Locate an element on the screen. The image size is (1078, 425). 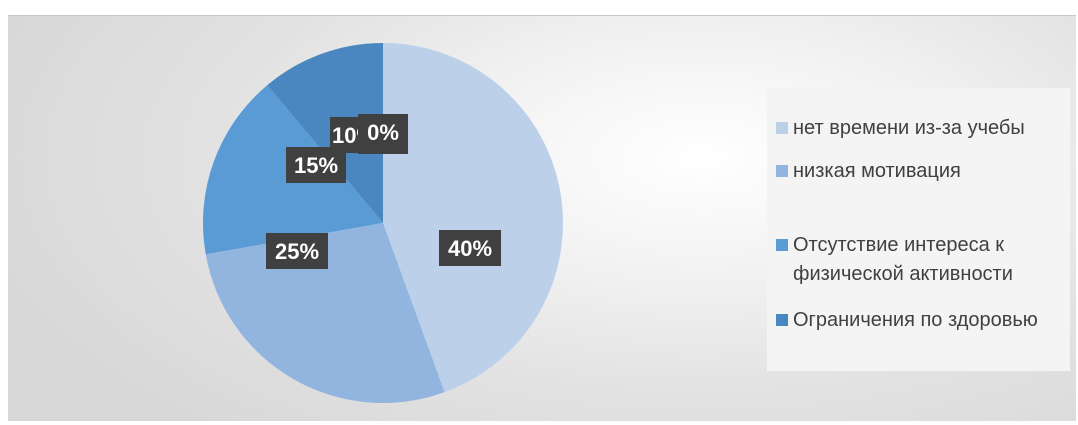
legend-label: нет времени из-за учебы is located at coordinates (909, 128).